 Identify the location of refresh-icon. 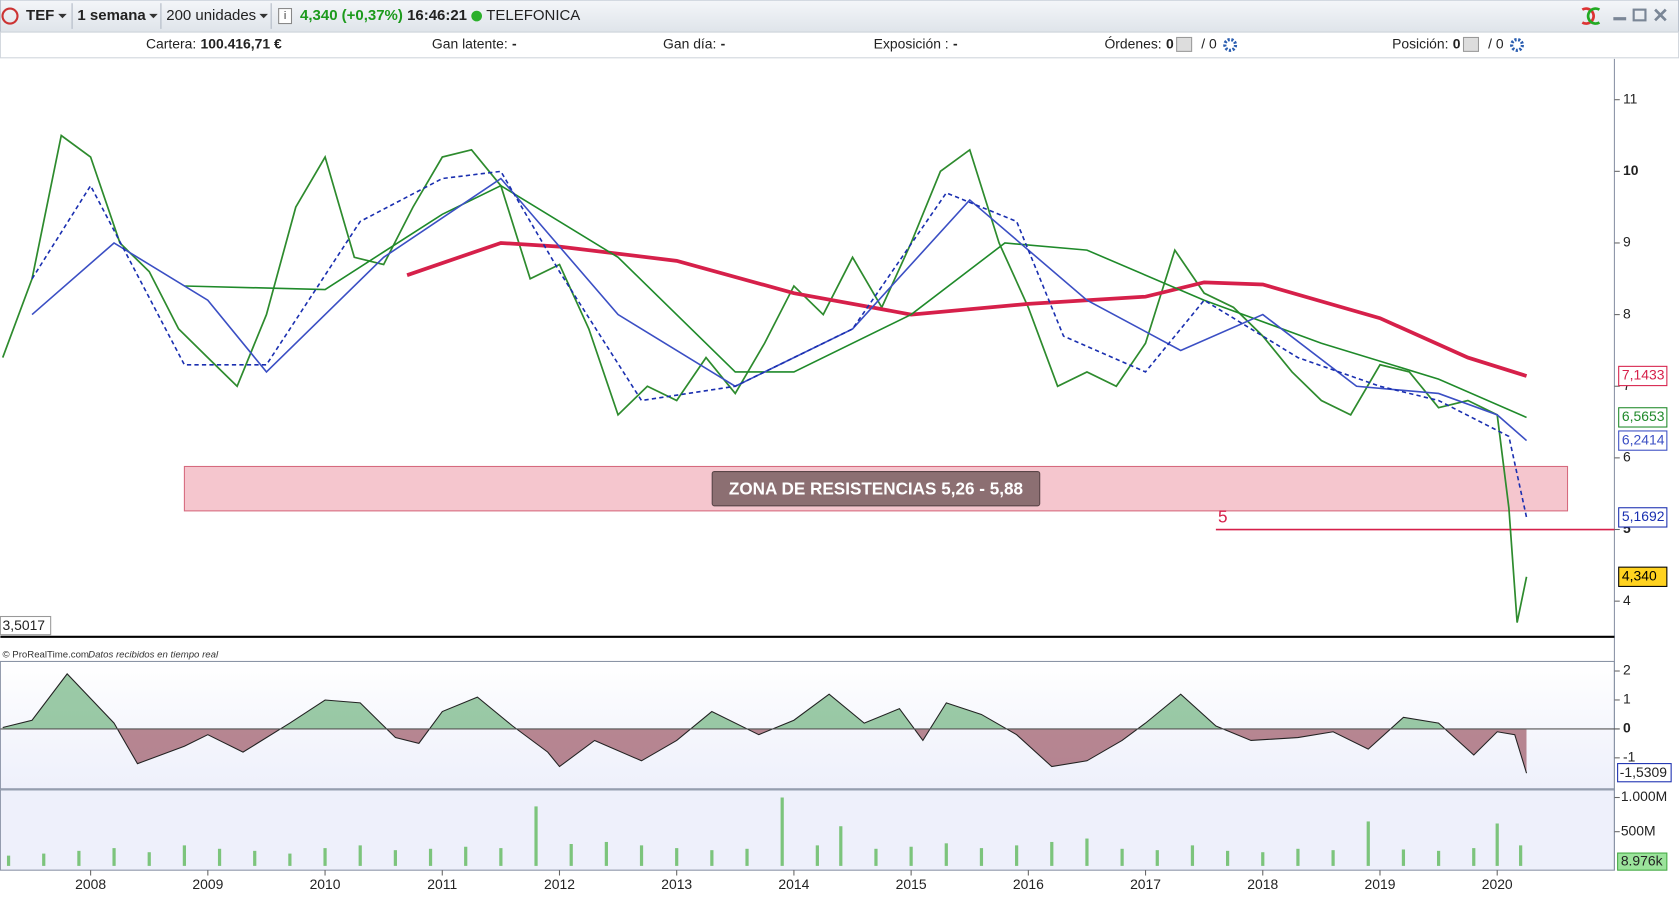
(1593, 16).